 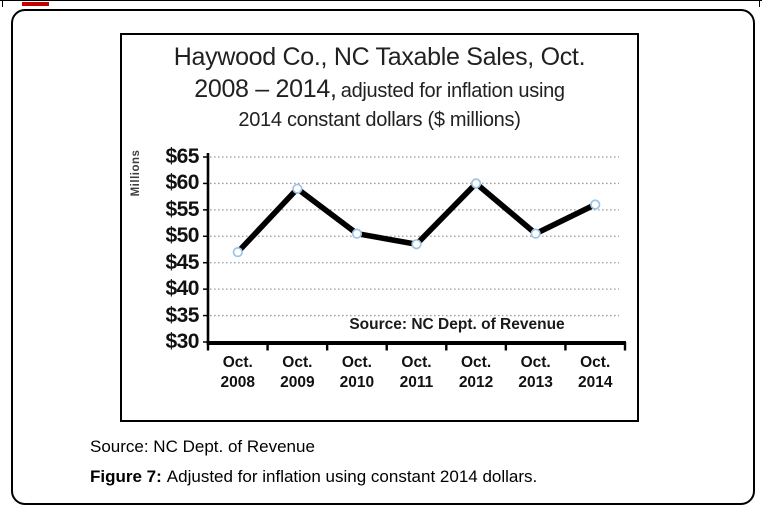 What do you see at coordinates (182, 341) in the screenshot?
I see `y-tick-label: $30` at bounding box center [182, 341].